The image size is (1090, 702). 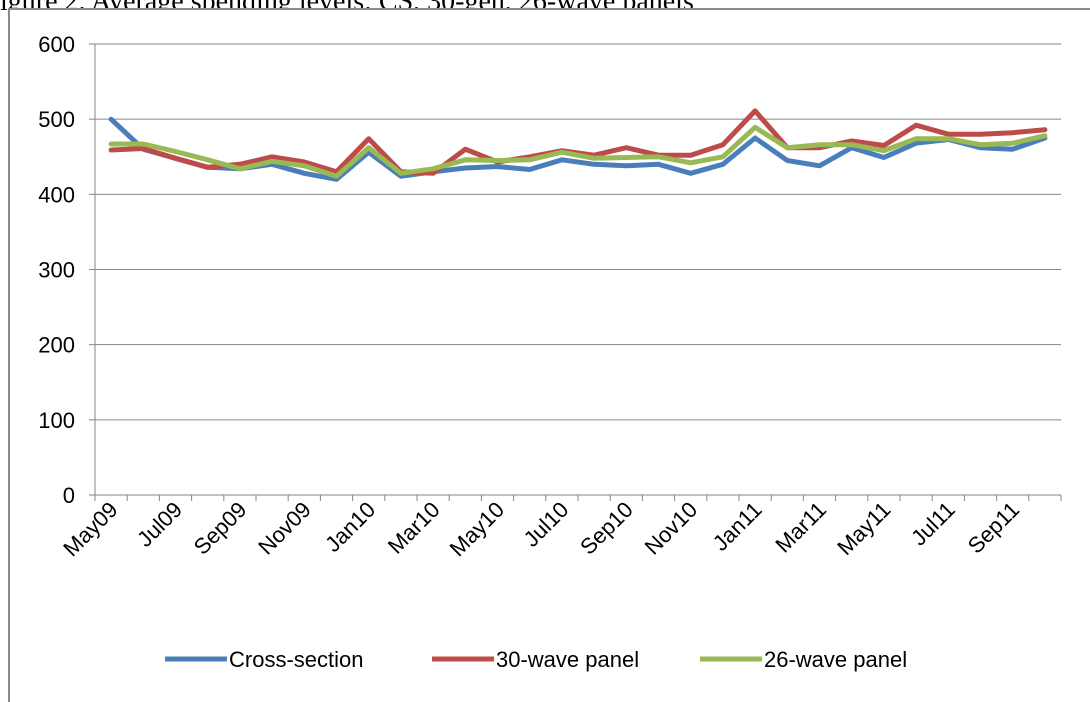 I want to click on y-tick-label: 300, so click(x=56, y=270).